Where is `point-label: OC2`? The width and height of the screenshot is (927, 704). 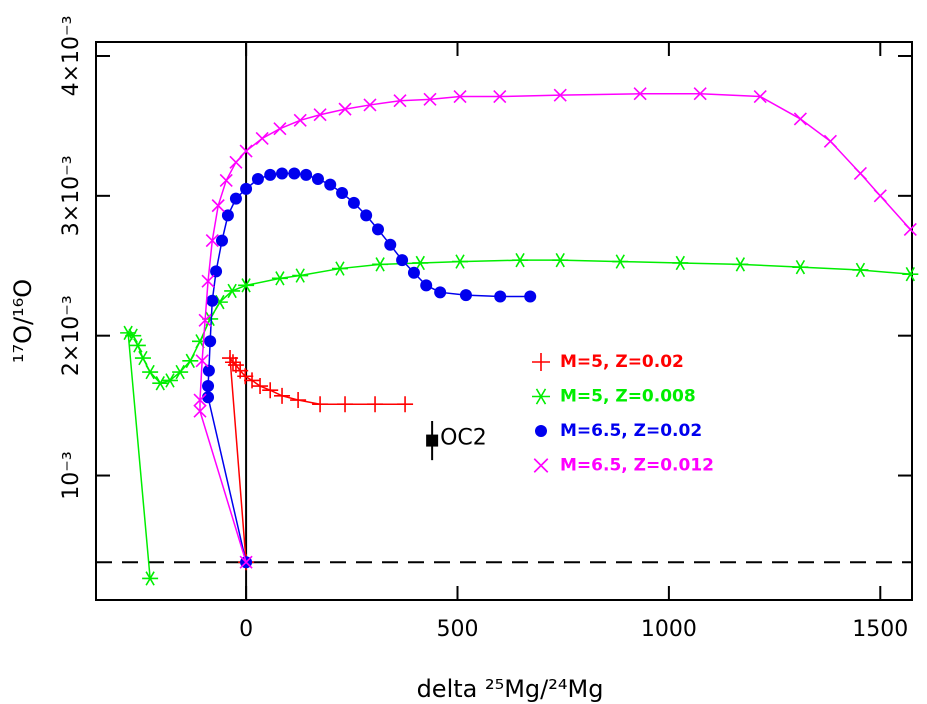 point-label: OC2 is located at coordinates (463, 438).